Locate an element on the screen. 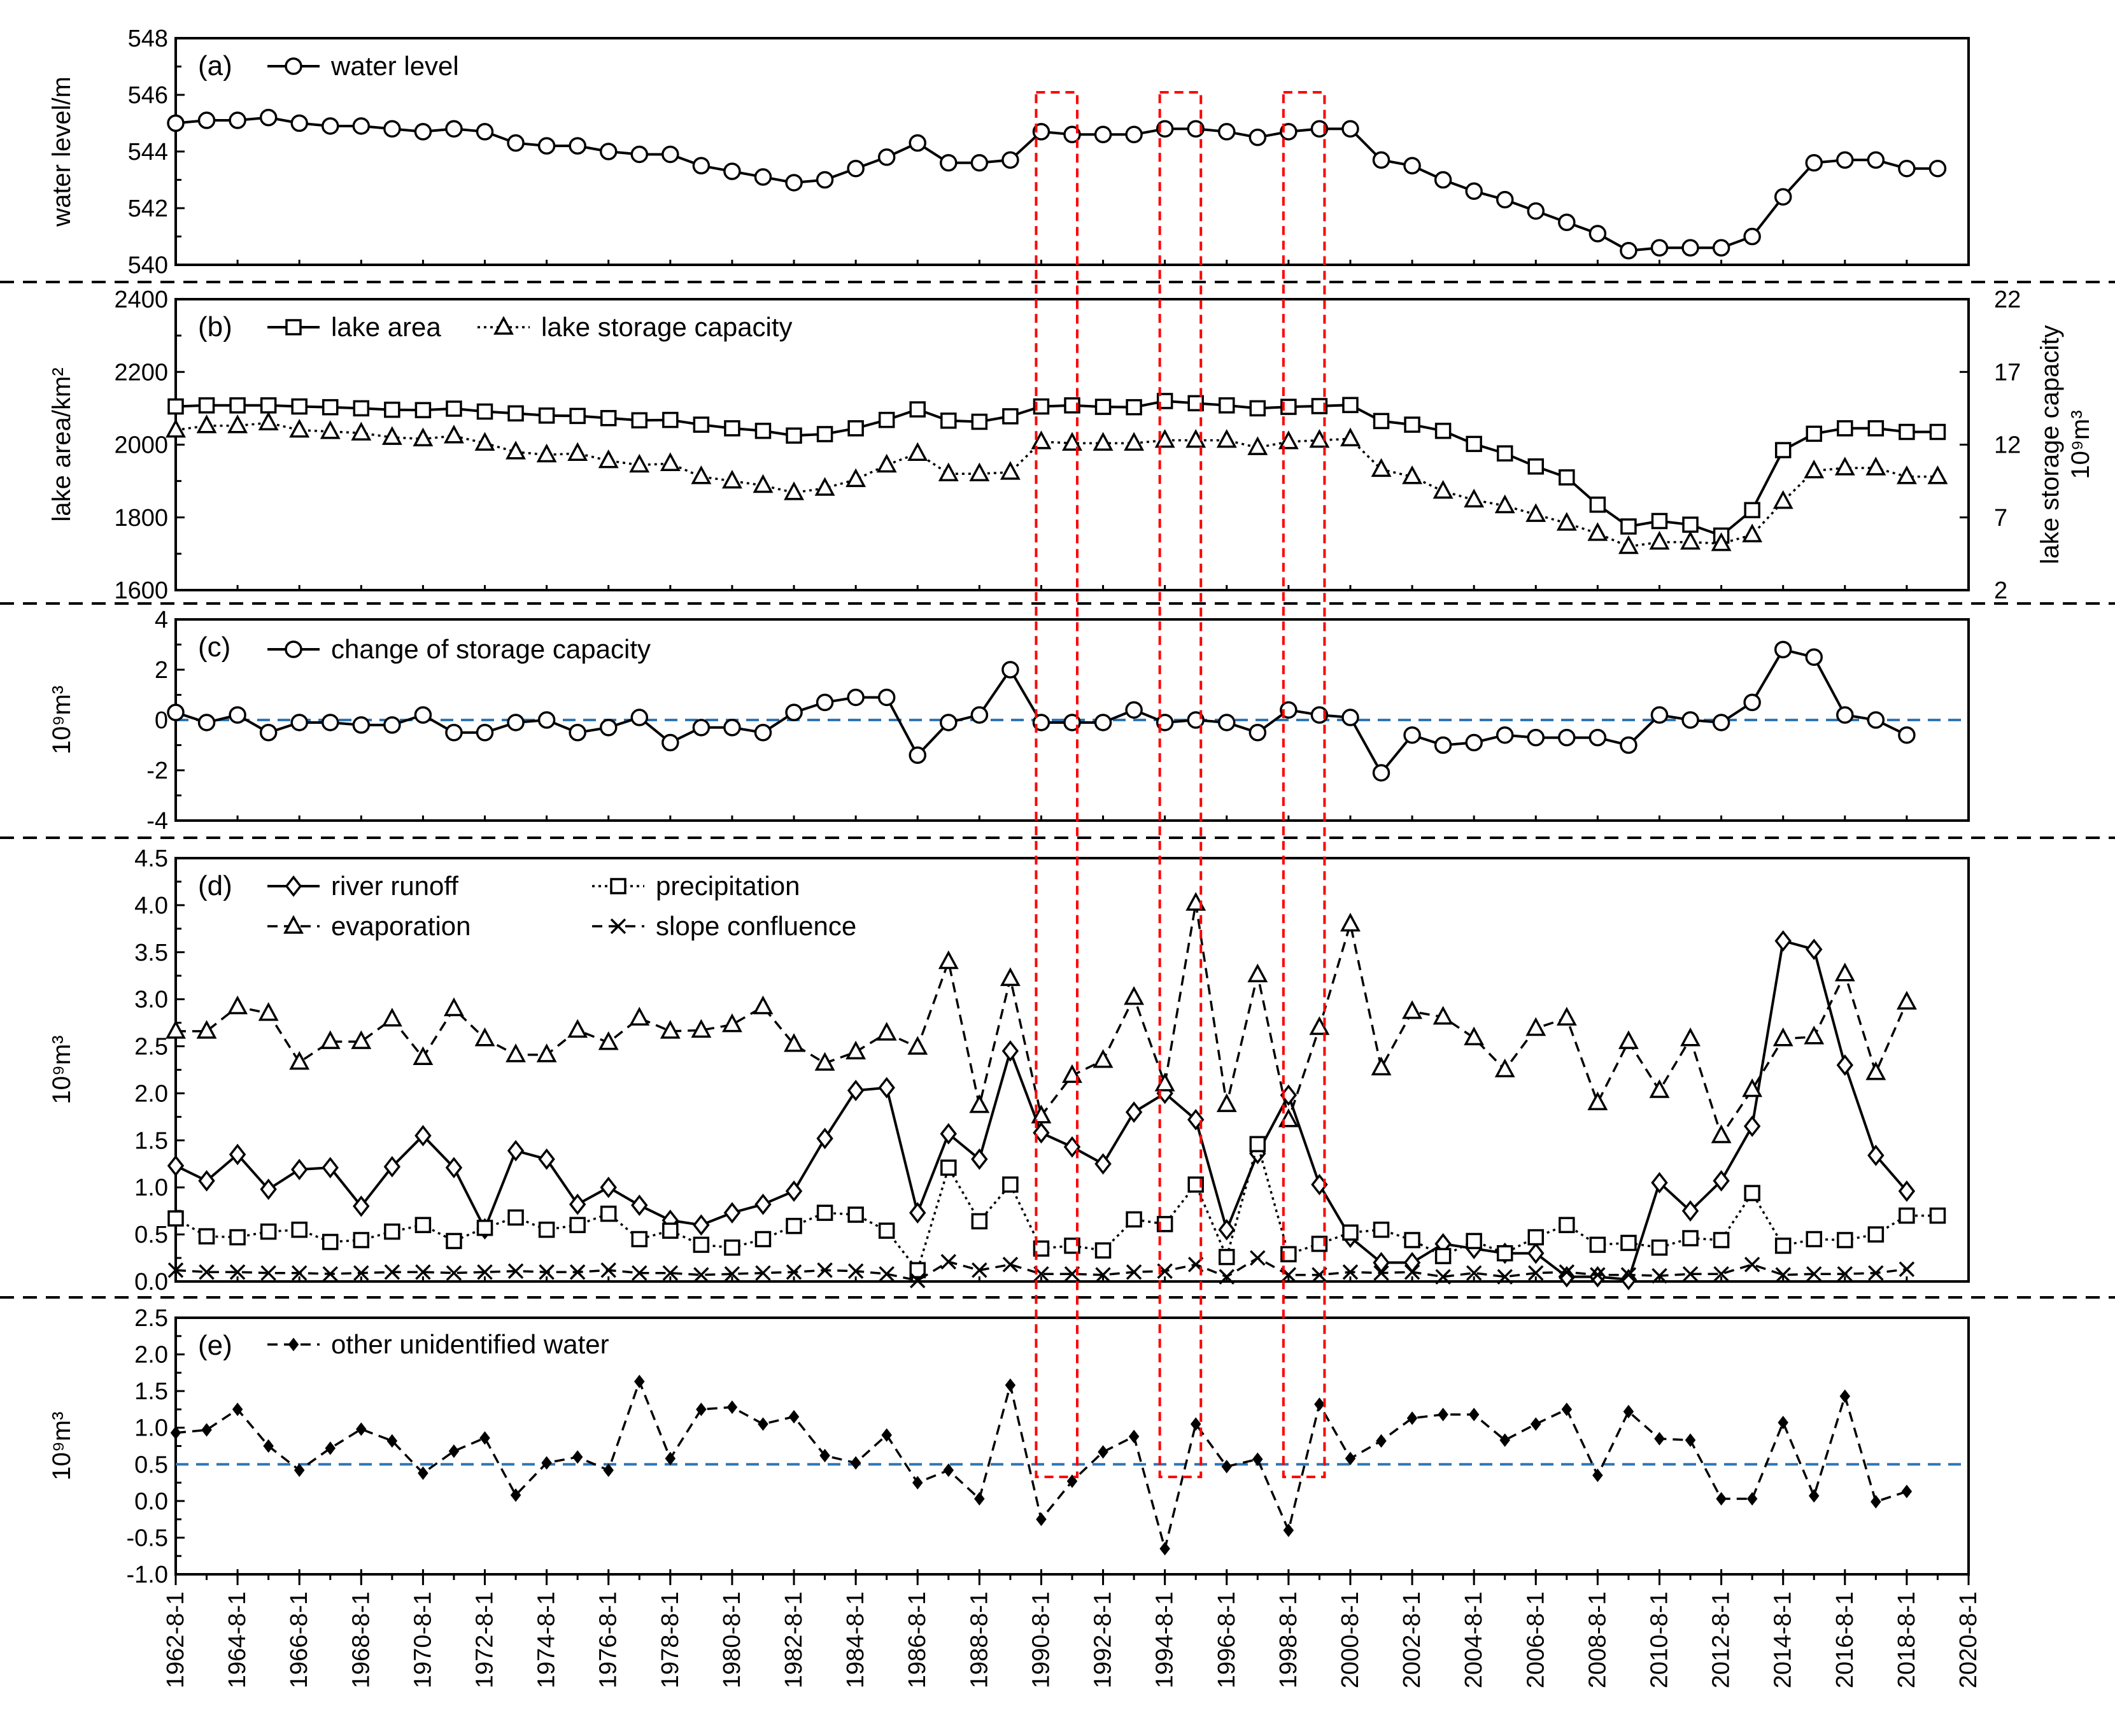 Image resolution: width=2115 pixels, height=1736 pixels. y-tick-label: 0 is located at coordinates (161, 721).